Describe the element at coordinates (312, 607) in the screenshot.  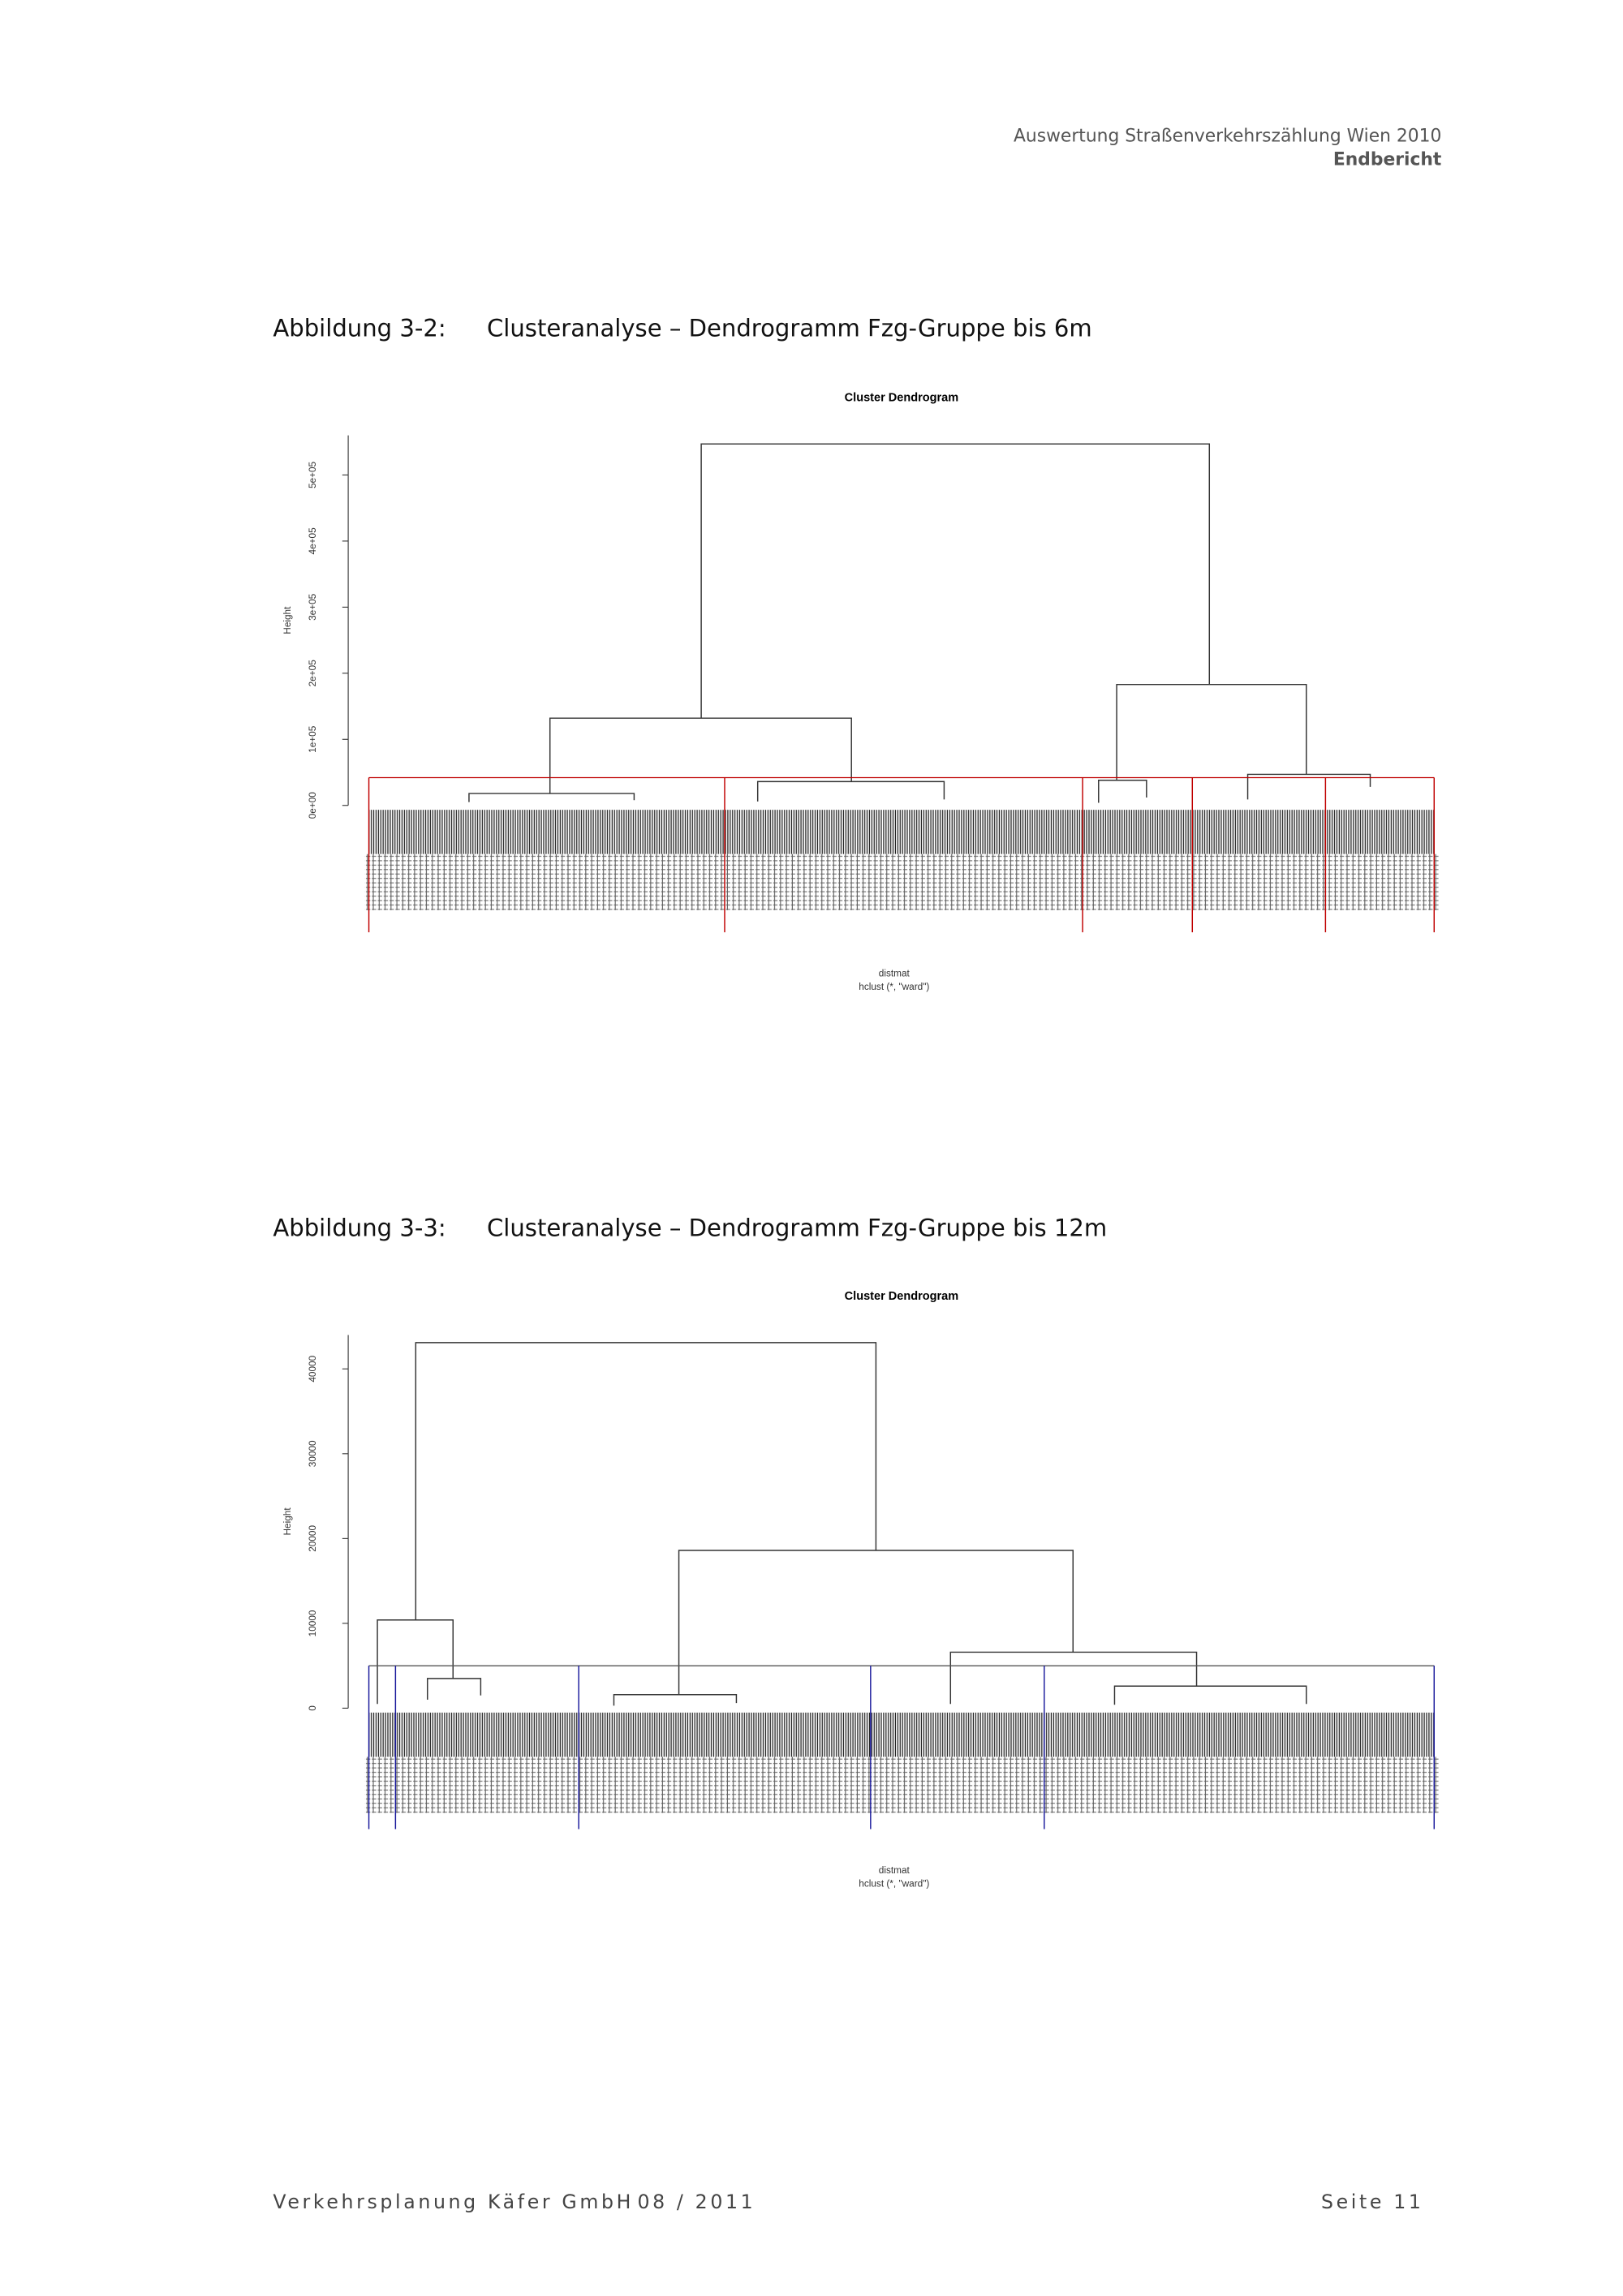
I see `y-tick-label: 3e+05` at that location.